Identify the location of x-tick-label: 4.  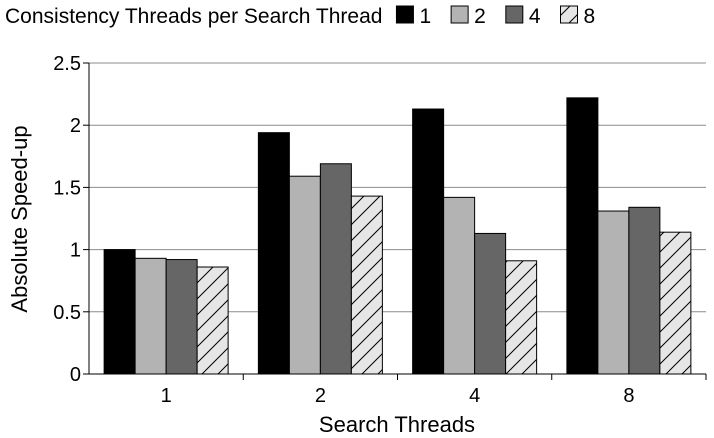
(474, 396).